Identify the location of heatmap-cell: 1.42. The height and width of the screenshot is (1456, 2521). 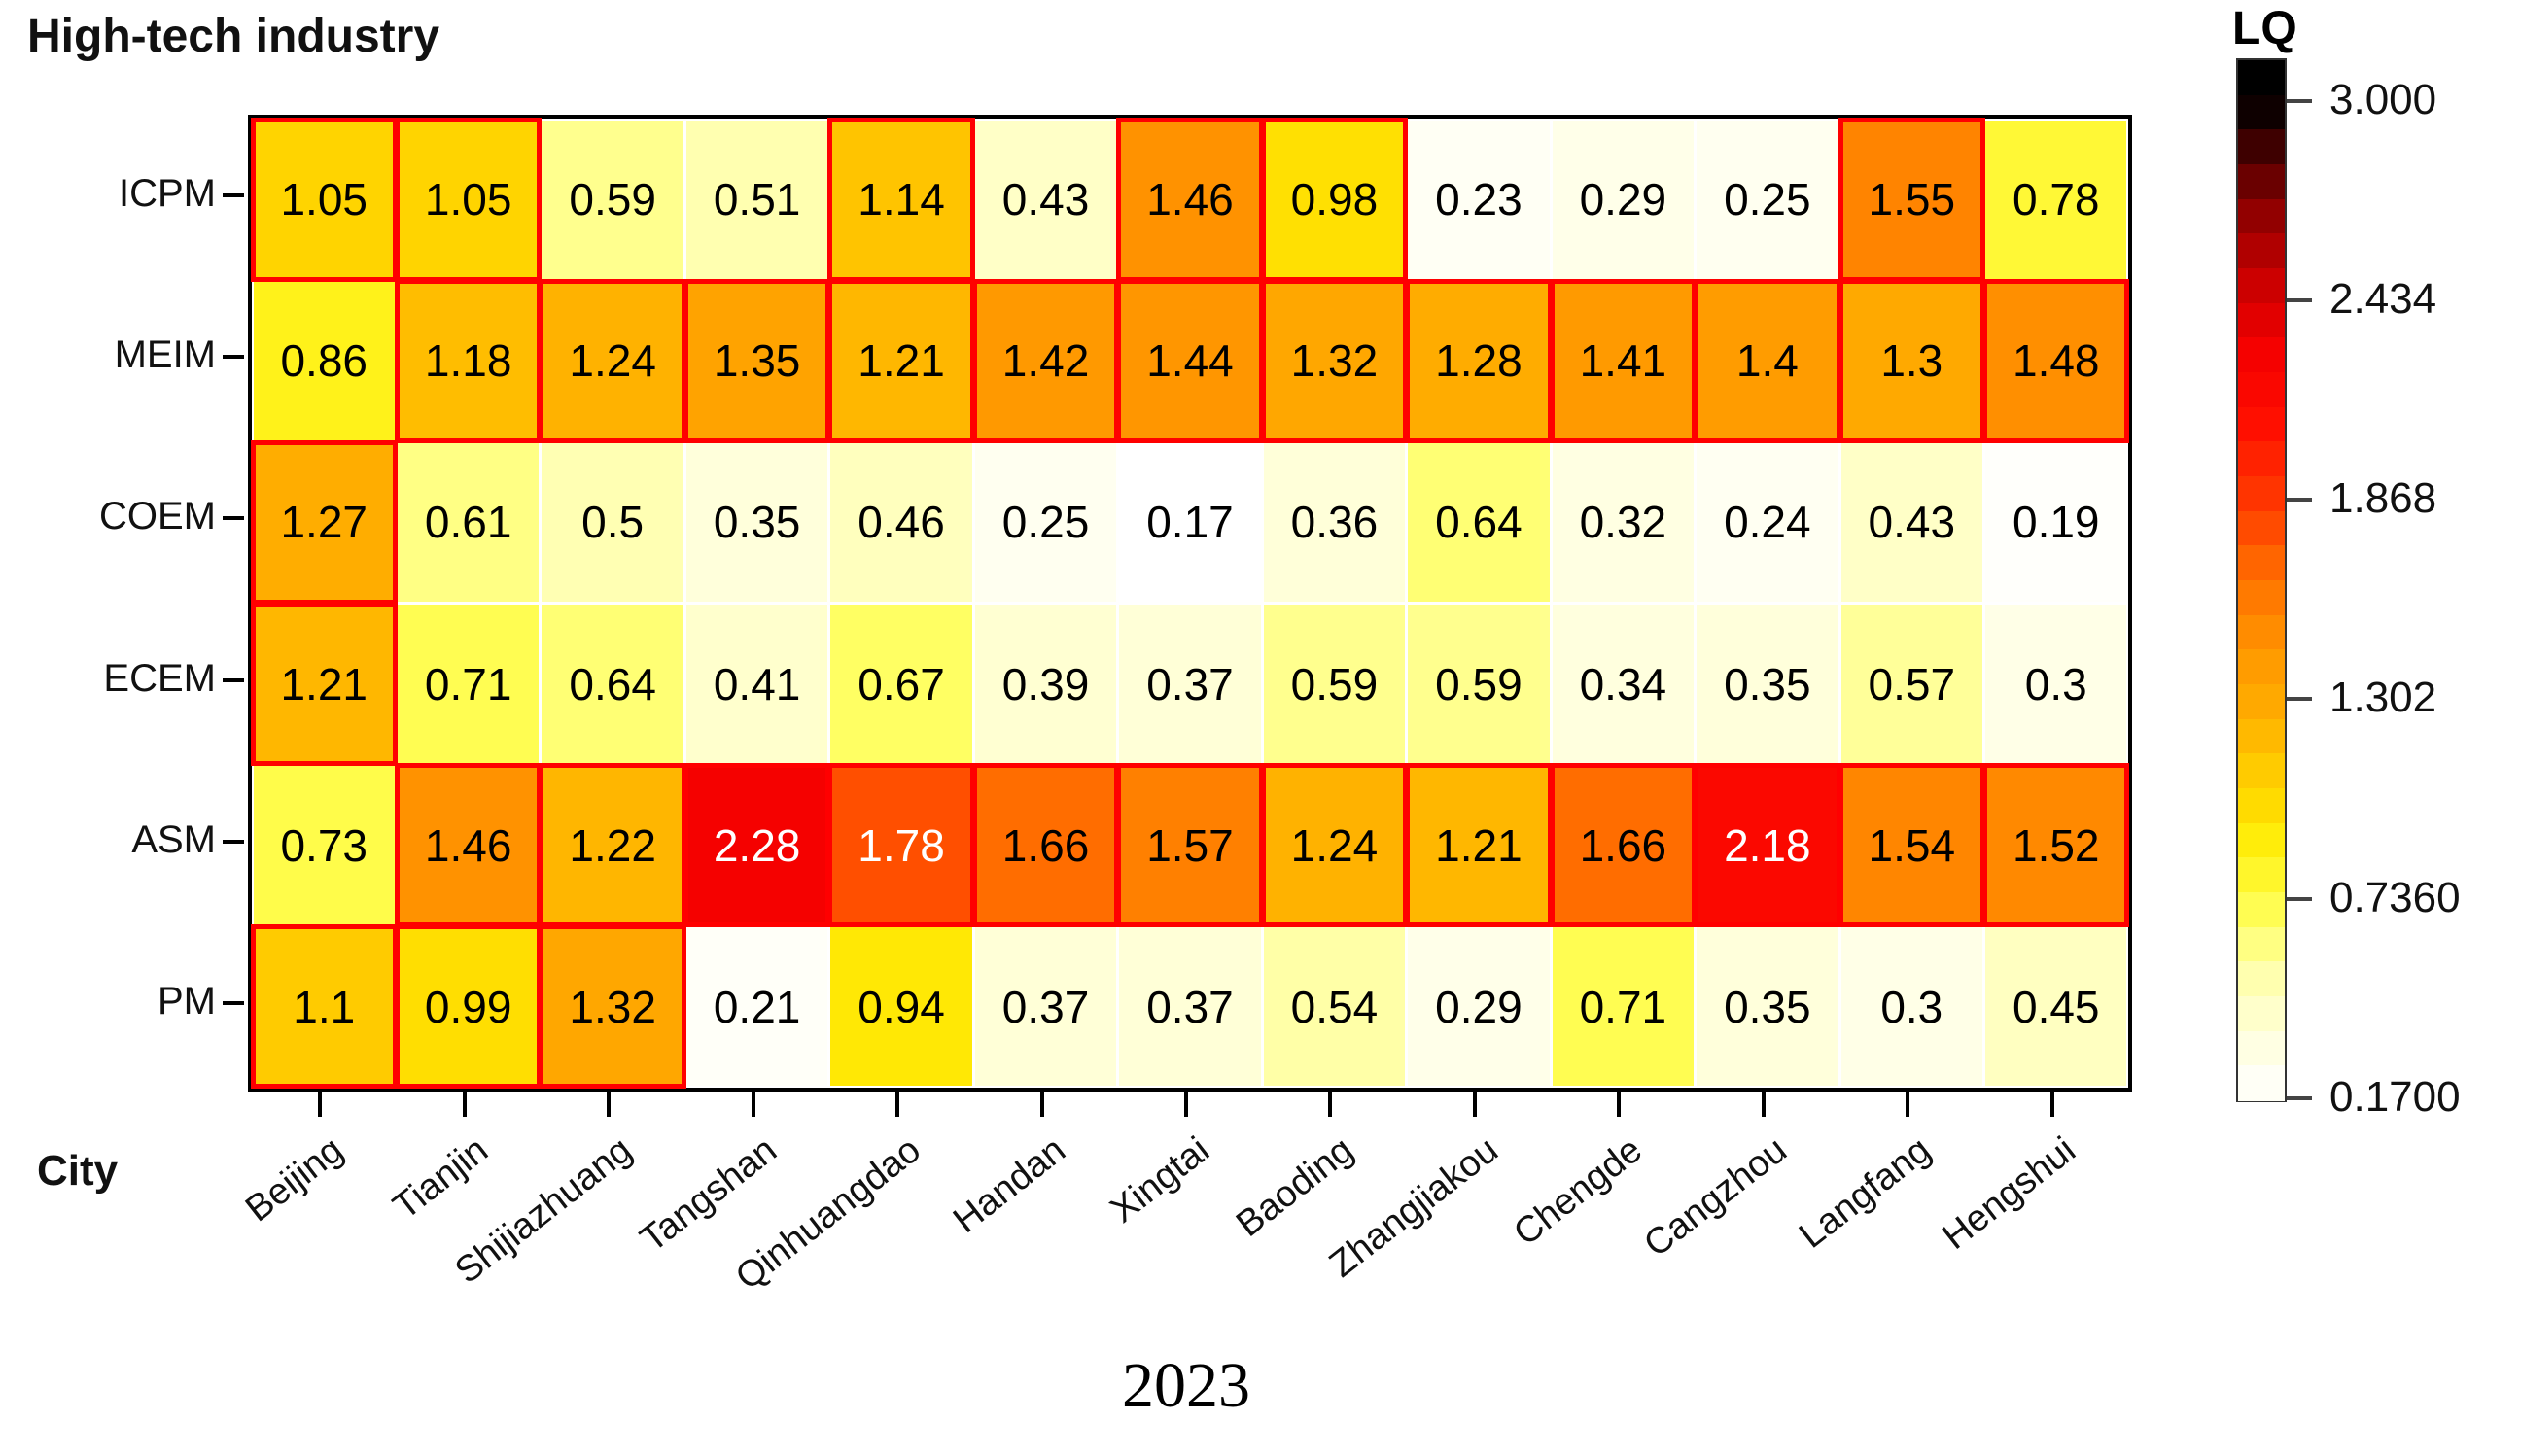
(1045, 360).